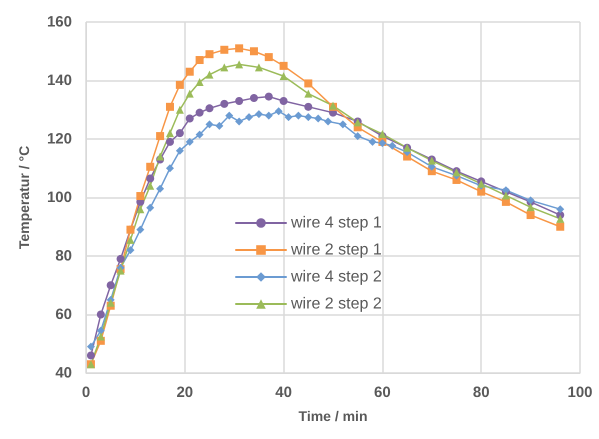 The height and width of the screenshot is (439, 599). I want to click on x-tick-label: 20, so click(185, 392).